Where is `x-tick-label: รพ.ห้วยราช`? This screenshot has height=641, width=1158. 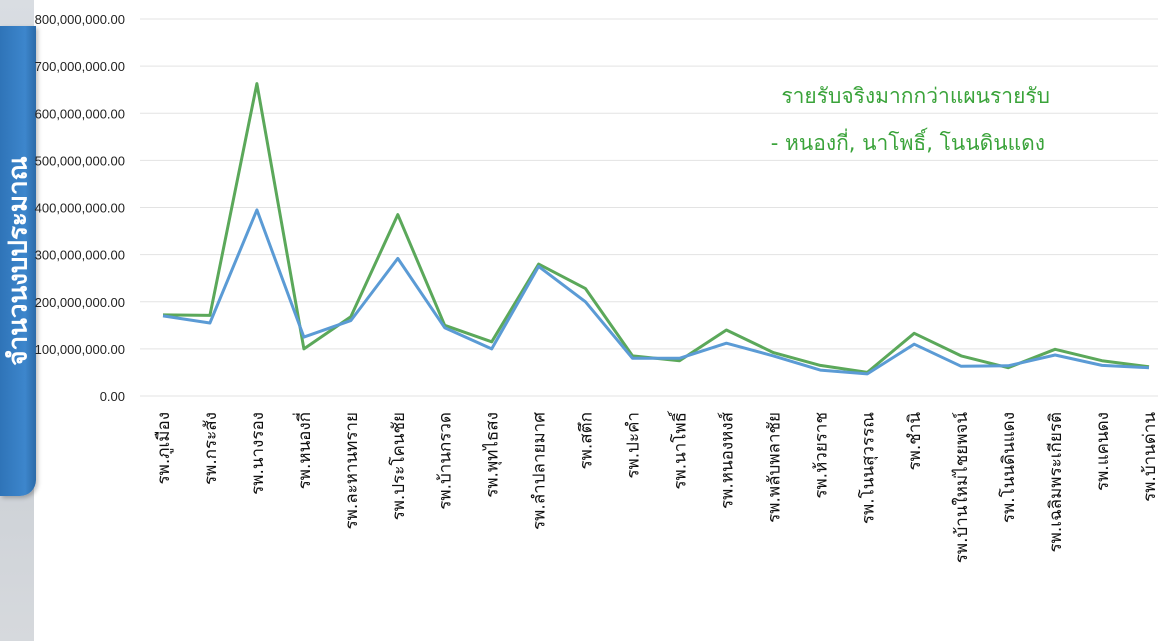
x-tick-label: รพ.ห้วยราช is located at coordinates (821, 455).